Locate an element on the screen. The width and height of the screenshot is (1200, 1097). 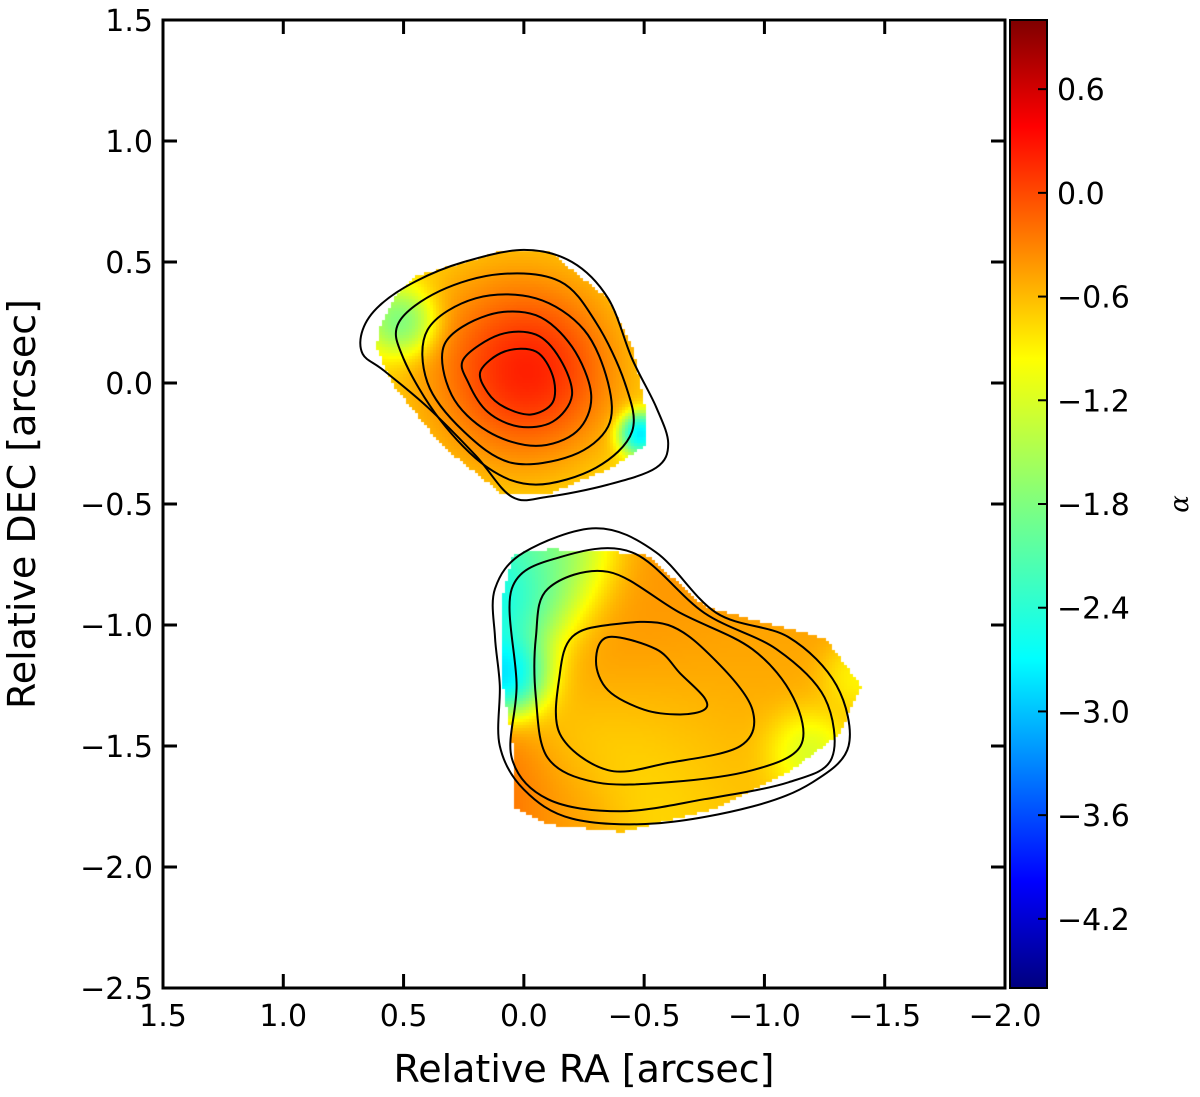
x-tick-label: −2.0 is located at coordinates (1005, 1016).